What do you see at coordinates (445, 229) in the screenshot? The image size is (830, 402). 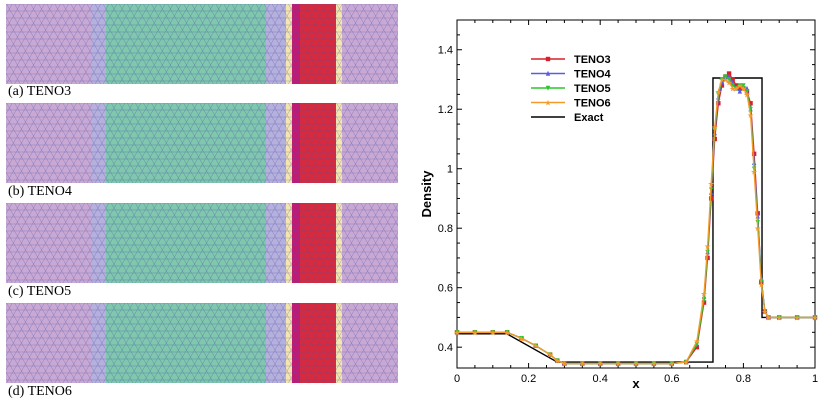 I see `y-tick-label: 0.8` at bounding box center [445, 229].